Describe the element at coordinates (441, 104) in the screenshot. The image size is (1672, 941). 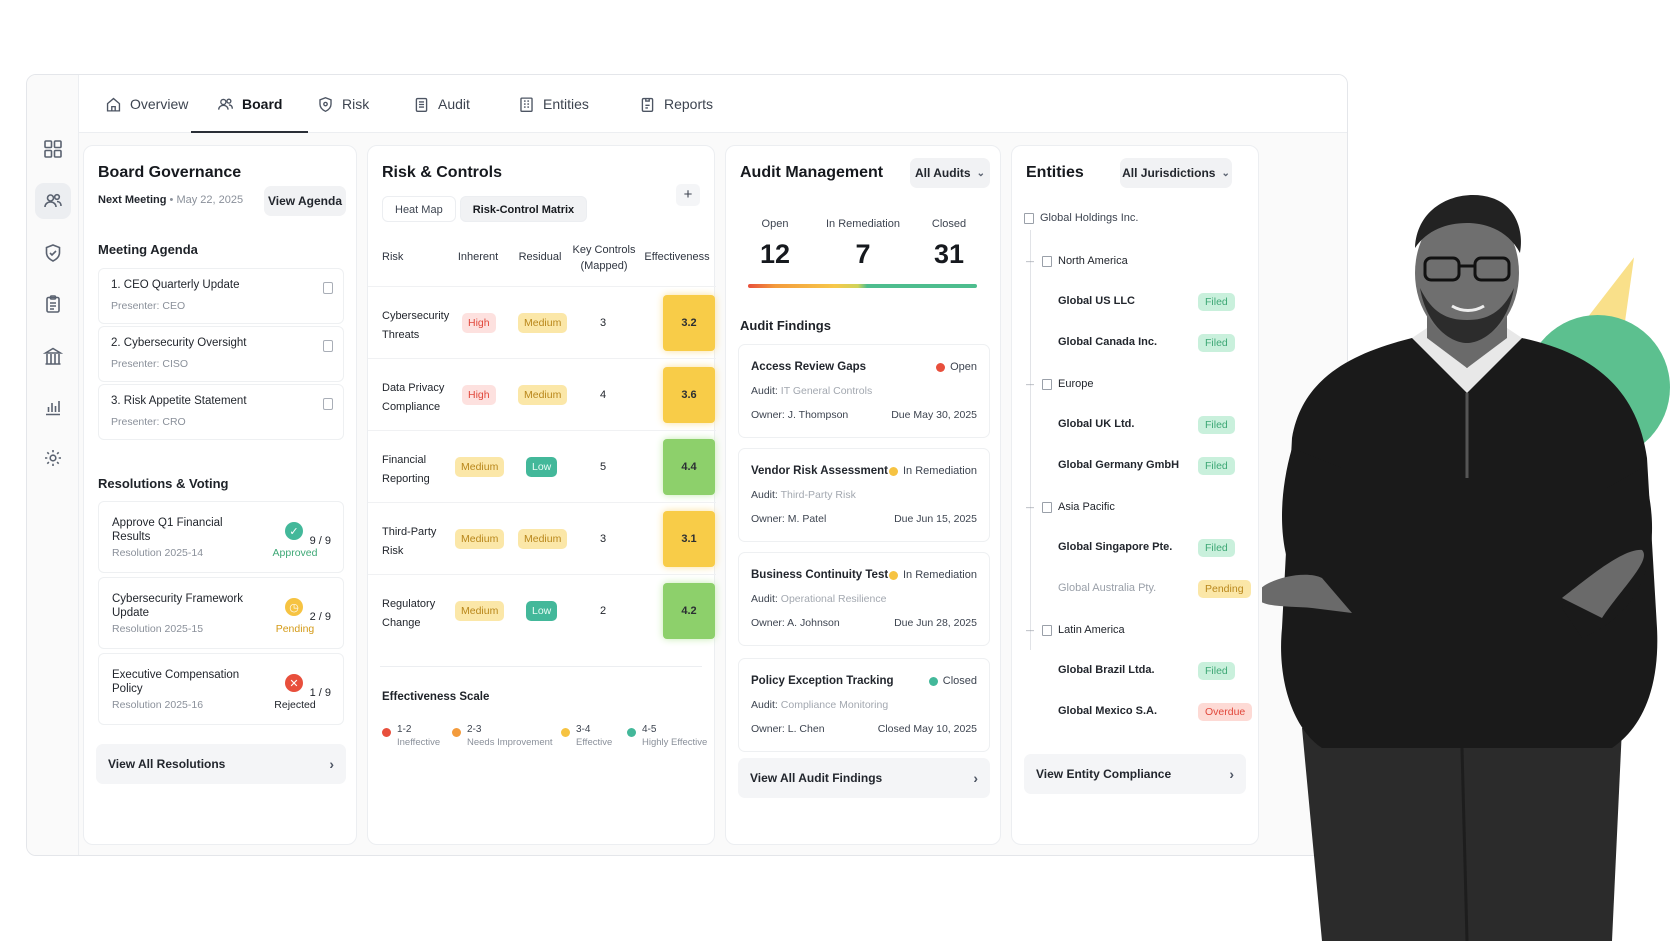
I see `tab-audit: Audit` at that location.